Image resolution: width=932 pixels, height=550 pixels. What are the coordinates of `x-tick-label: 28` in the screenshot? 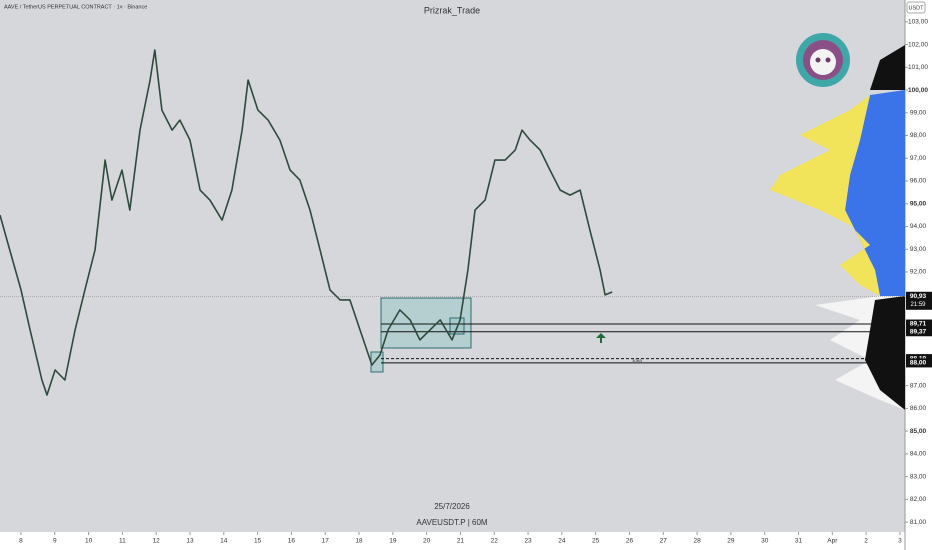 It's located at (697, 541).